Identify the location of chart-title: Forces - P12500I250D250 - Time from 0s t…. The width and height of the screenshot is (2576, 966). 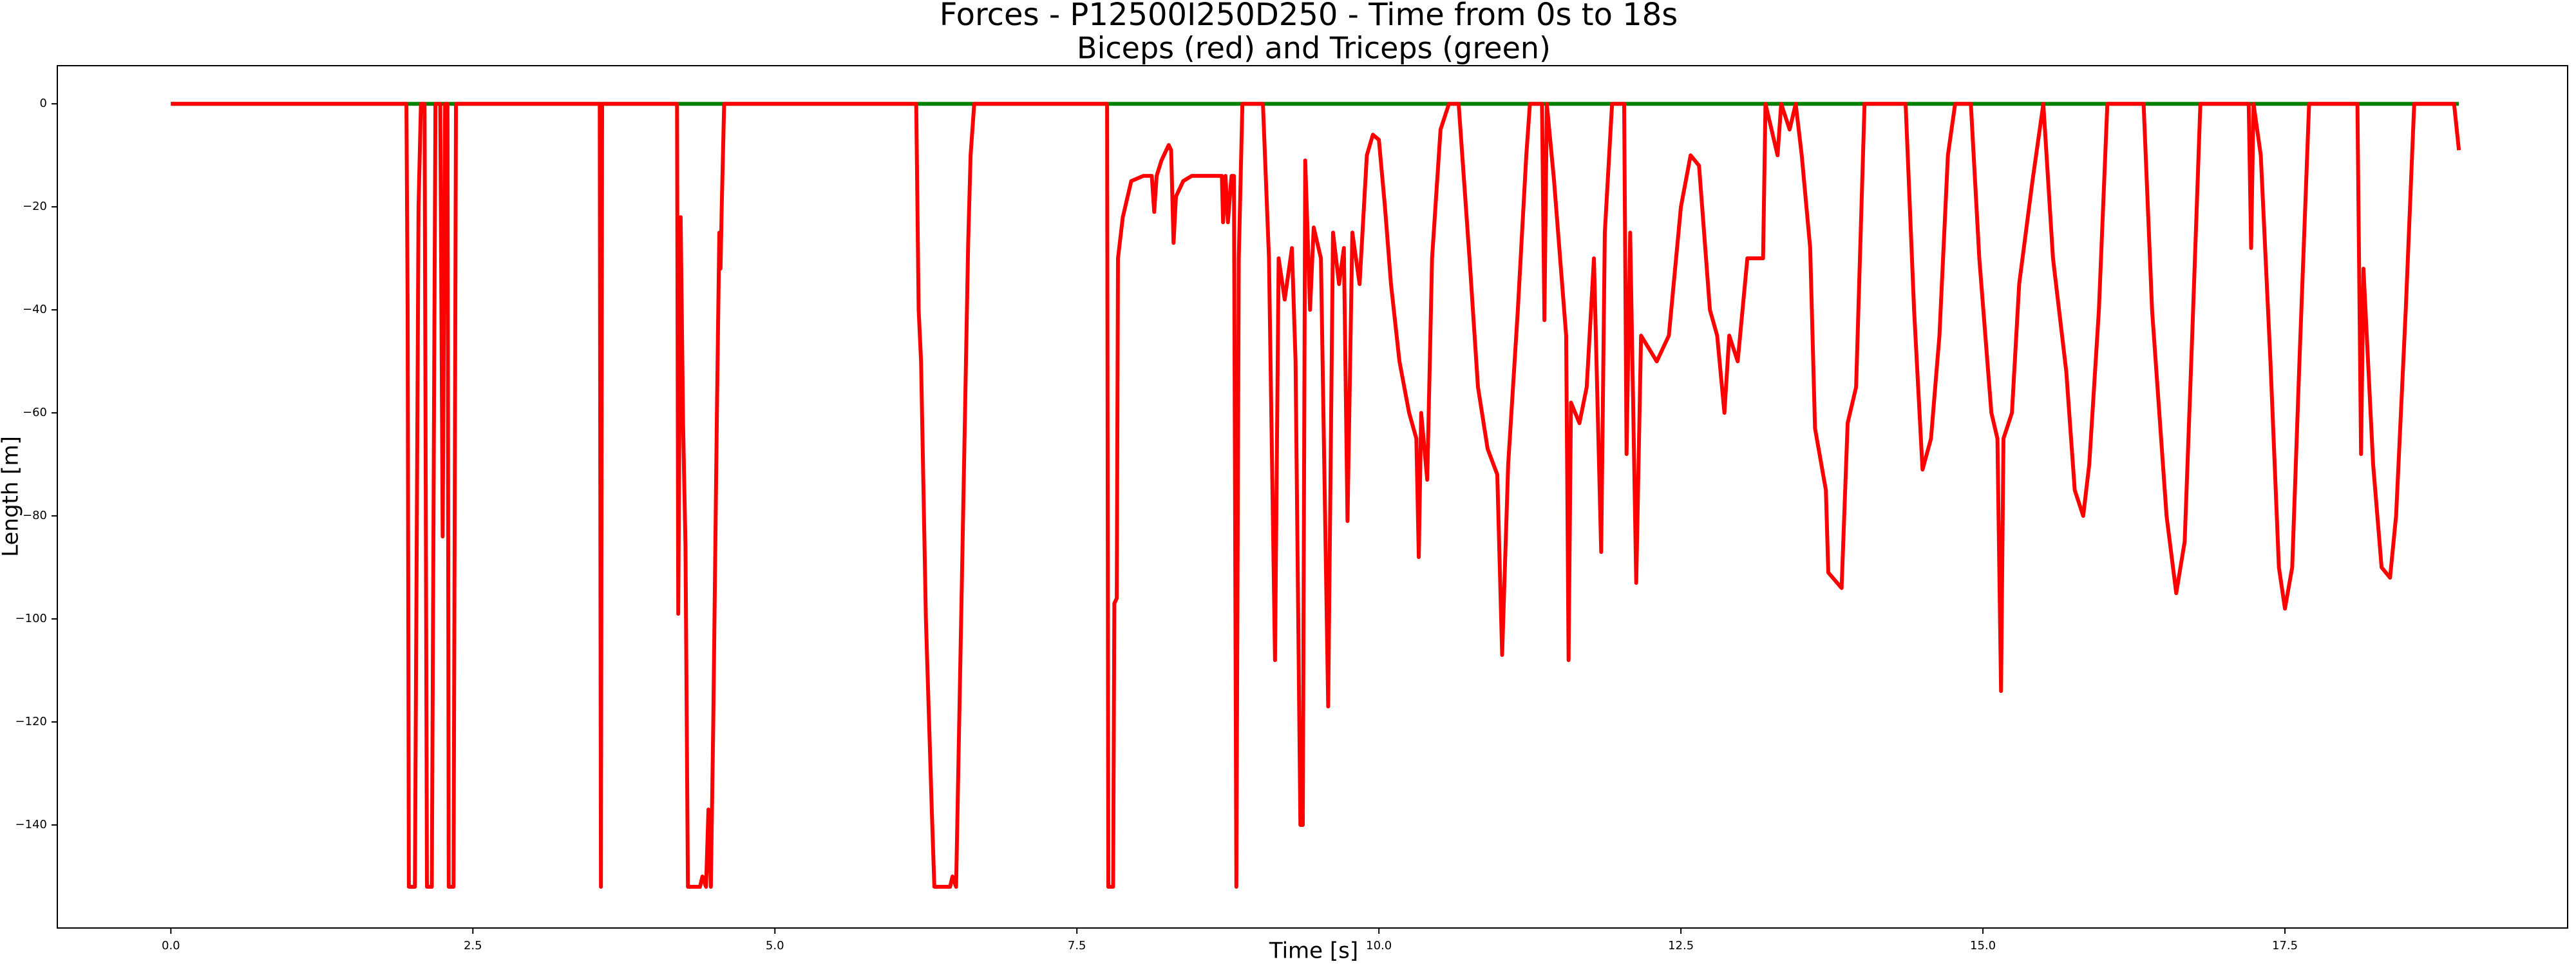
(1309, 16).